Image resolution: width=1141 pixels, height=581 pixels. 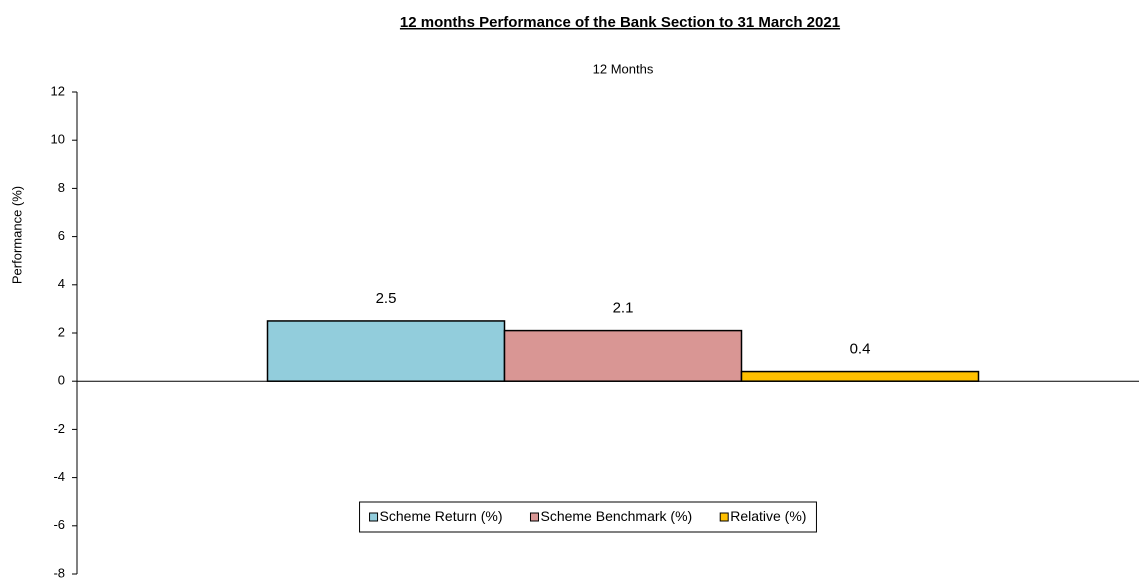 I want to click on y-tick-label: 0, so click(x=61, y=380).